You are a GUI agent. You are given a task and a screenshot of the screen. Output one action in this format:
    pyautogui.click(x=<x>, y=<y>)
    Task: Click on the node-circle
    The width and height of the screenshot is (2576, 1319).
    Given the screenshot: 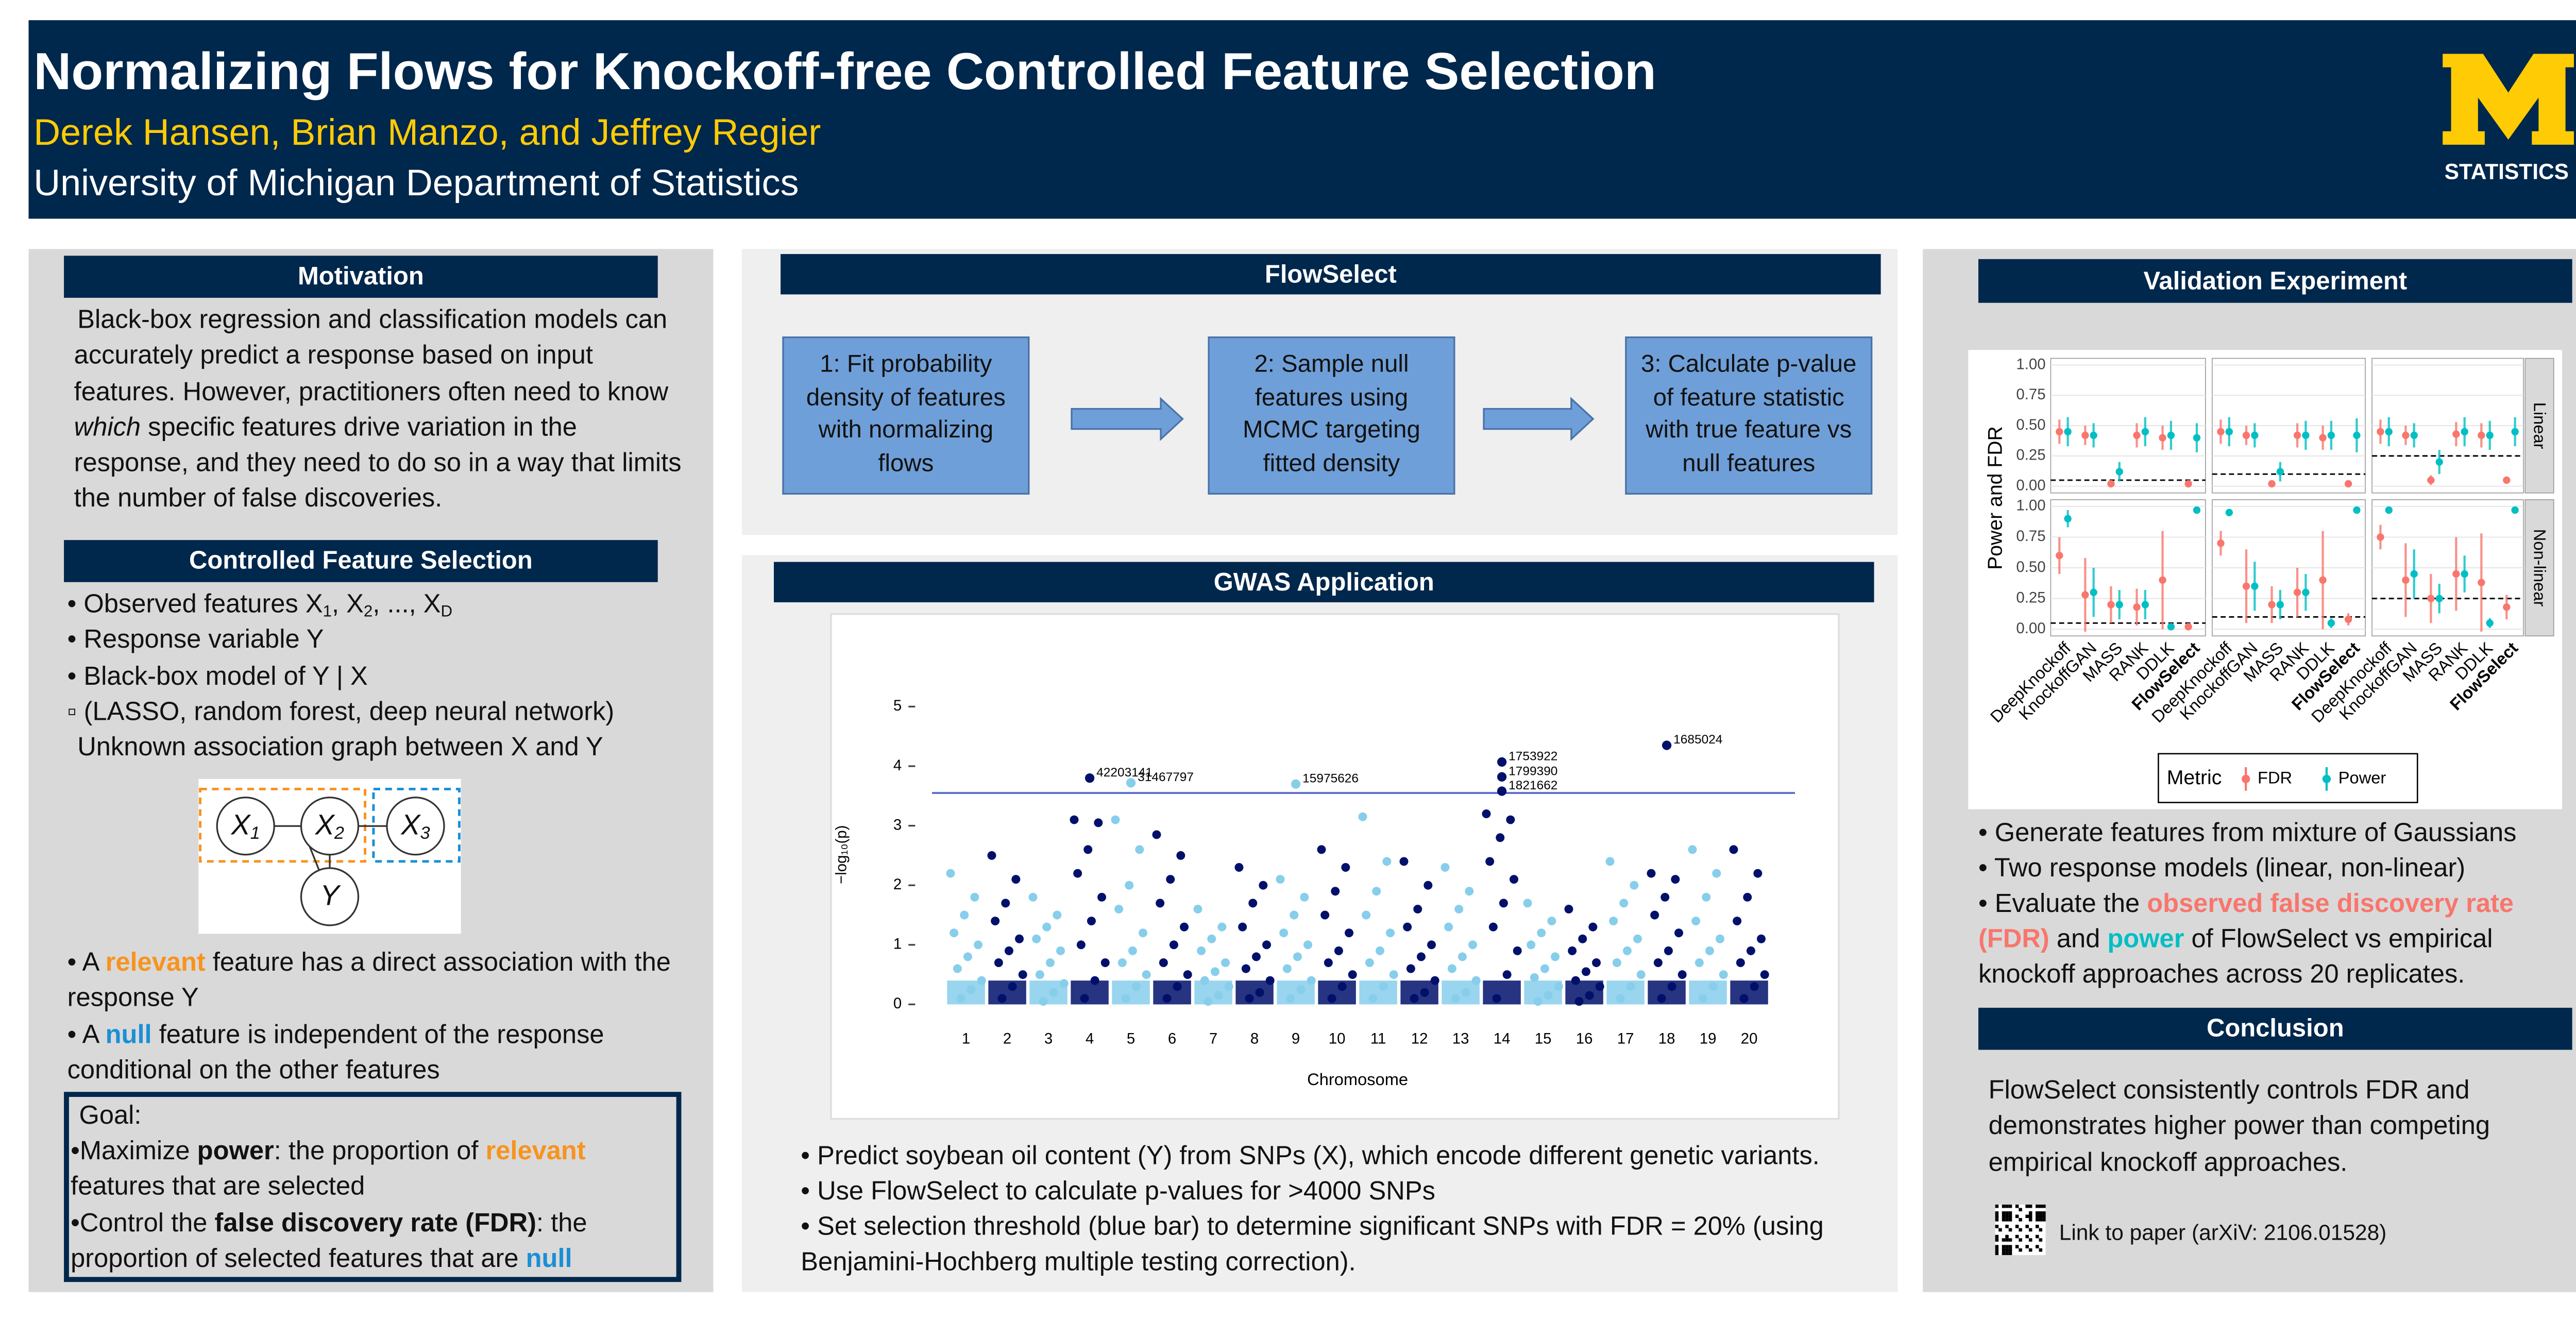 What is the action you would take?
    pyautogui.click(x=330, y=826)
    